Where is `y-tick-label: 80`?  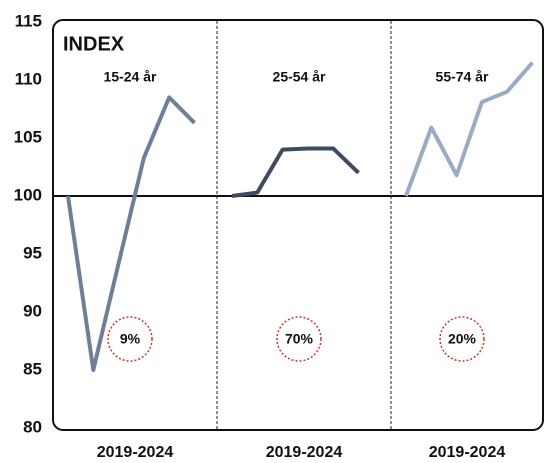
y-tick-label: 80 is located at coordinates (32, 426).